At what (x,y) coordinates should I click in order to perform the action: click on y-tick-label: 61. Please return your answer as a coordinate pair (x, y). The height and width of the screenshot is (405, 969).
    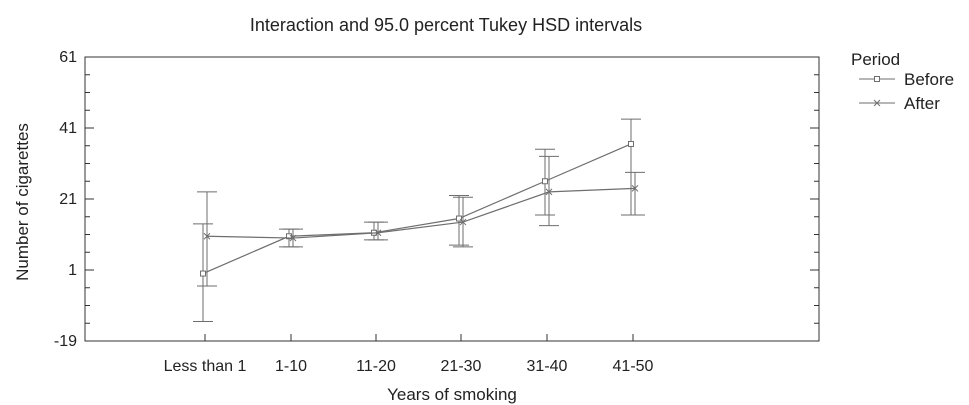
    Looking at the image, I should click on (68, 57).